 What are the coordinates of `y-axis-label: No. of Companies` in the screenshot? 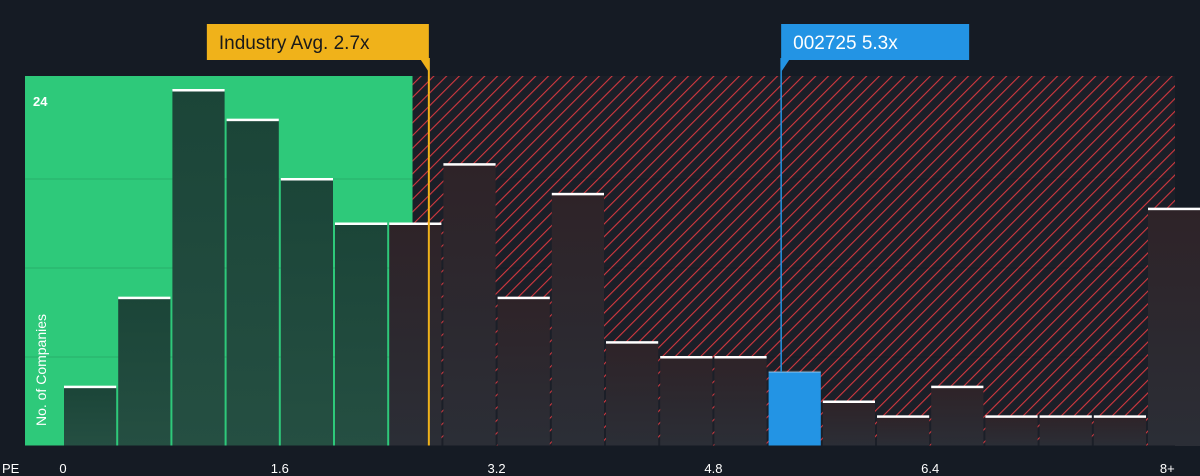 It's located at (41, 370).